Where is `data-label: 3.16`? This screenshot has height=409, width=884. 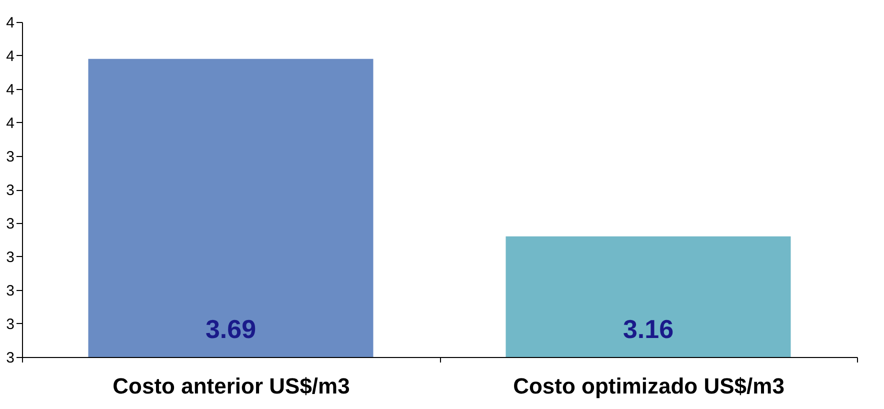
data-label: 3.16 is located at coordinates (648, 329).